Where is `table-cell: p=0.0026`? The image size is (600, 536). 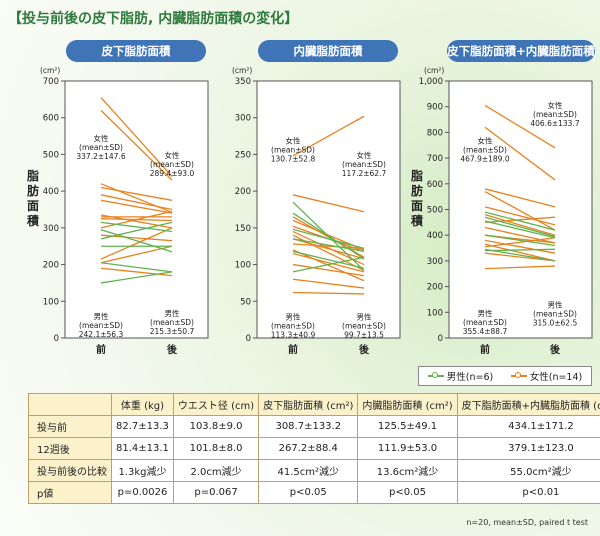 table-cell: p=0.0026 is located at coordinates (142, 492).